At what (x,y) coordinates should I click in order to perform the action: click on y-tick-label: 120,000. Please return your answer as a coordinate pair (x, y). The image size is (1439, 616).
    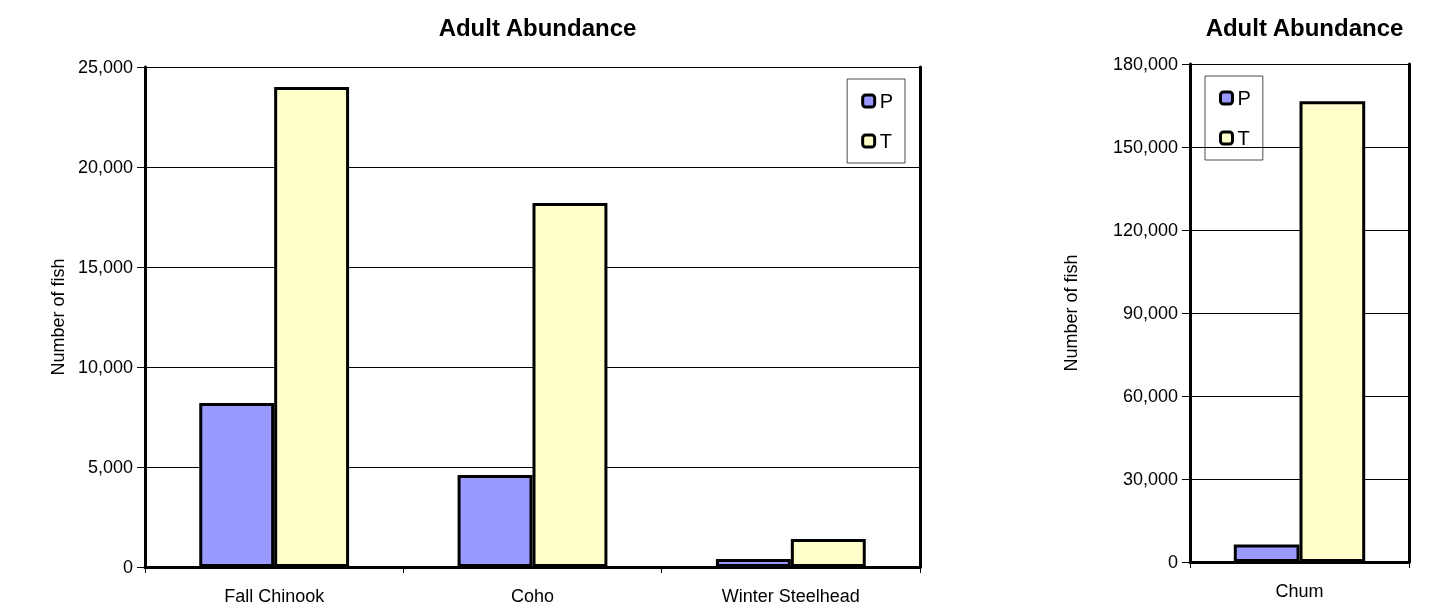
    Looking at the image, I should click on (1145, 230).